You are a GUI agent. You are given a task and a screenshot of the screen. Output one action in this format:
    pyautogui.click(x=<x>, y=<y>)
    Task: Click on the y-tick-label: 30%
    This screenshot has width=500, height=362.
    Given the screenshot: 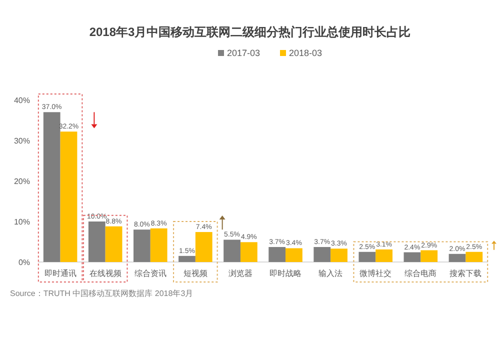 What is the action you would take?
    pyautogui.click(x=22, y=141)
    